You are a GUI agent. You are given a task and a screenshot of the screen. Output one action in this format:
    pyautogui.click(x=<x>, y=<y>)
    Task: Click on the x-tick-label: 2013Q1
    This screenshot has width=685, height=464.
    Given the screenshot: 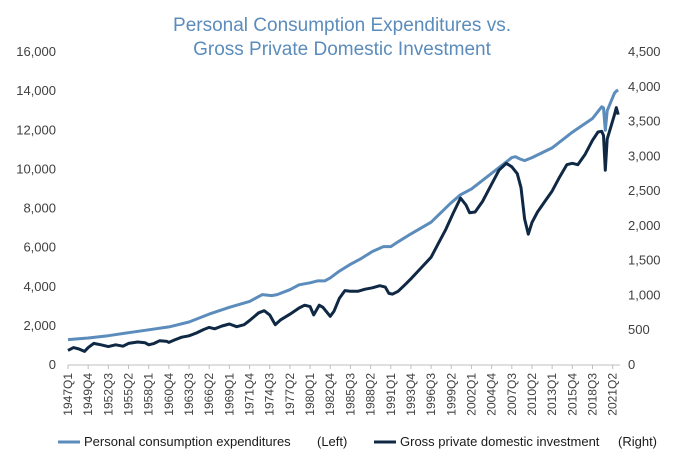 What is the action you would take?
    pyautogui.click(x=552, y=394)
    